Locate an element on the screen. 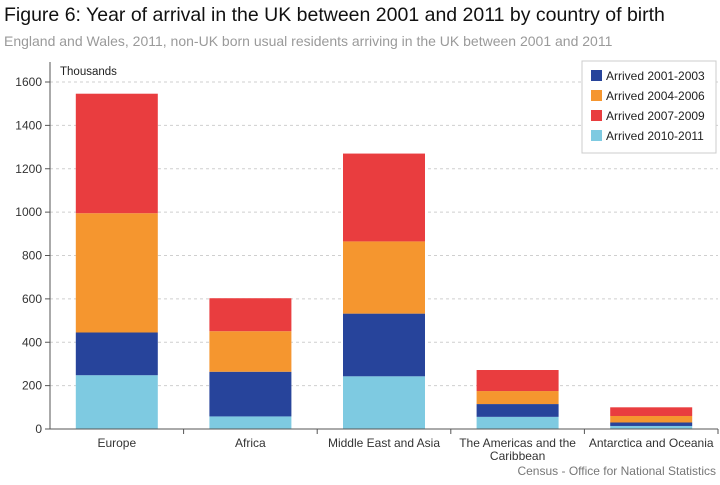 Image resolution: width=720 pixels, height=485 pixels. x-tick-label: Africa is located at coordinates (250, 443).